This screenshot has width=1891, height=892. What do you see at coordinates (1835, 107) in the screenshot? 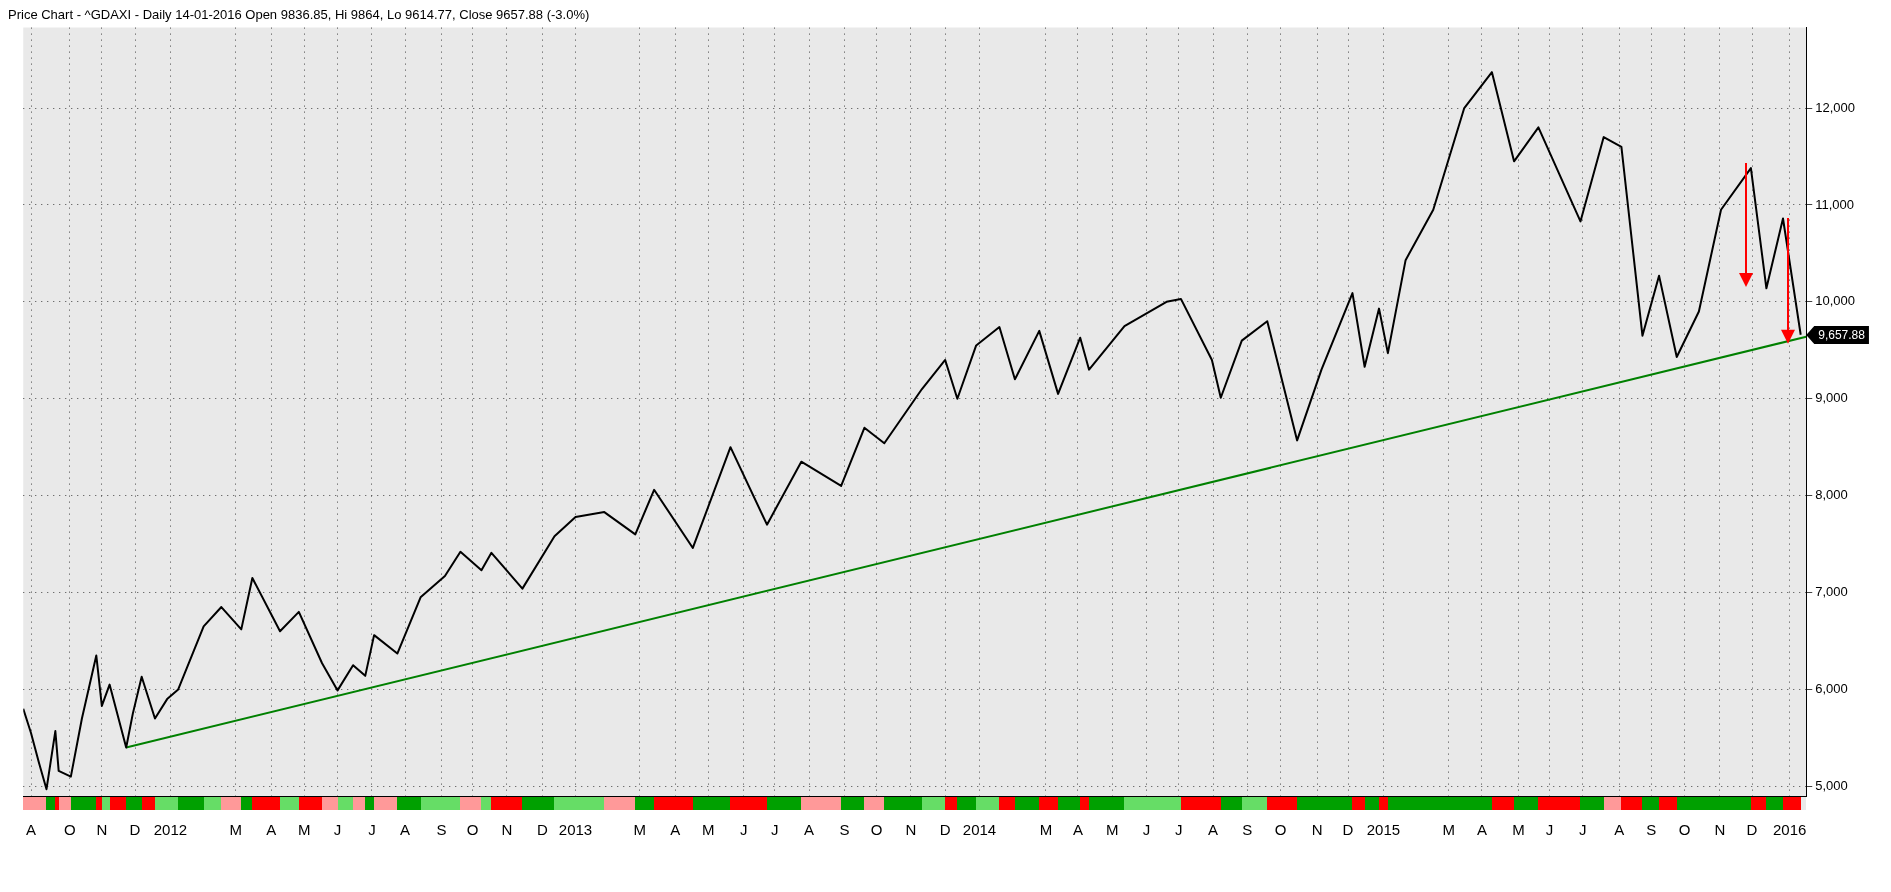
I see `y-tick-label: 12,000` at bounding box center [1835, 107].